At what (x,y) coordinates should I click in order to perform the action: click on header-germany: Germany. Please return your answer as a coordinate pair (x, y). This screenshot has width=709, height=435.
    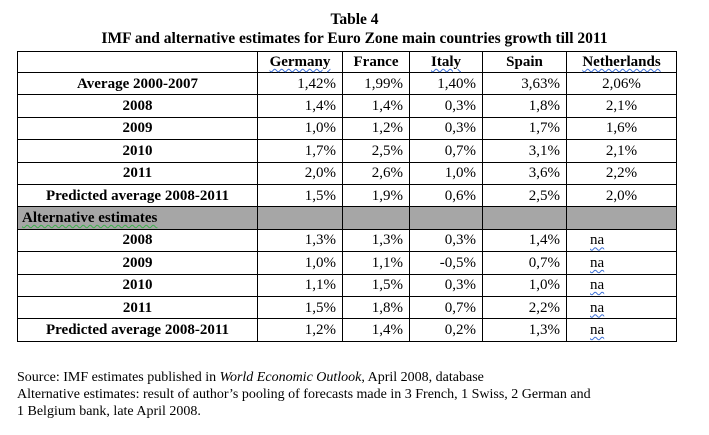
    Looking at the image, I should click on (300, 62).